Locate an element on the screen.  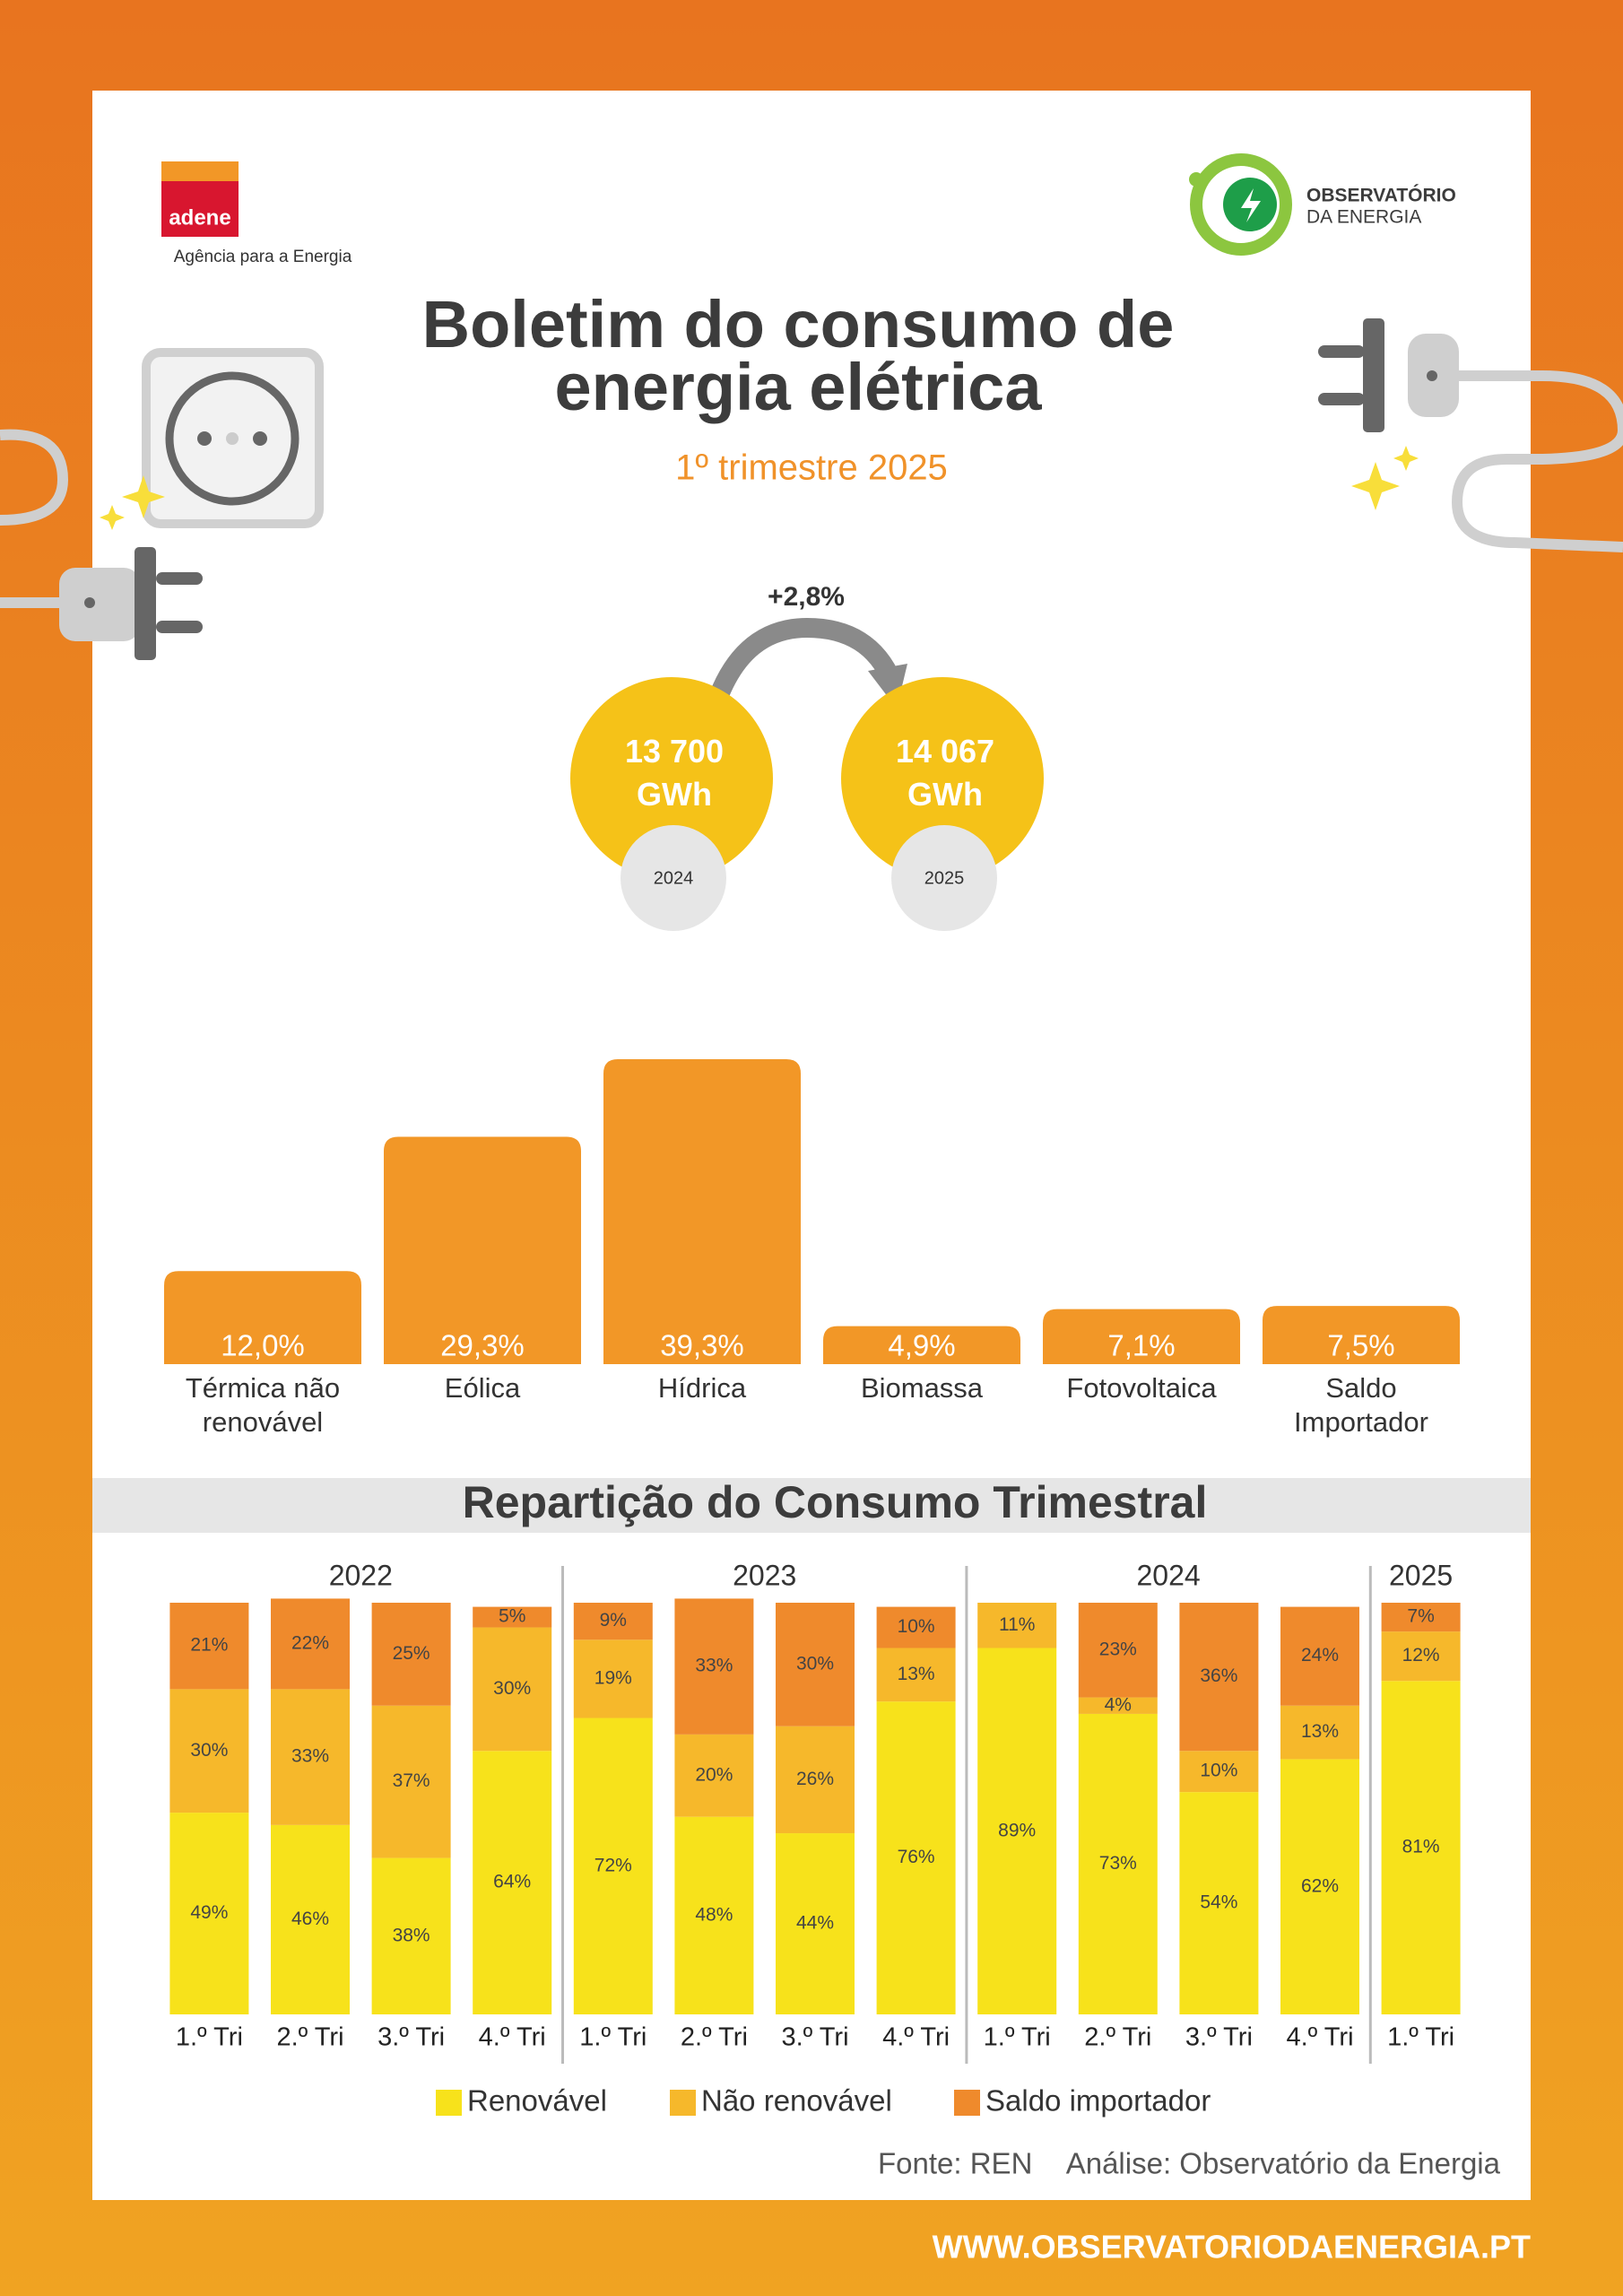
segment-label: 21% is located at coordinates (209, 1645).